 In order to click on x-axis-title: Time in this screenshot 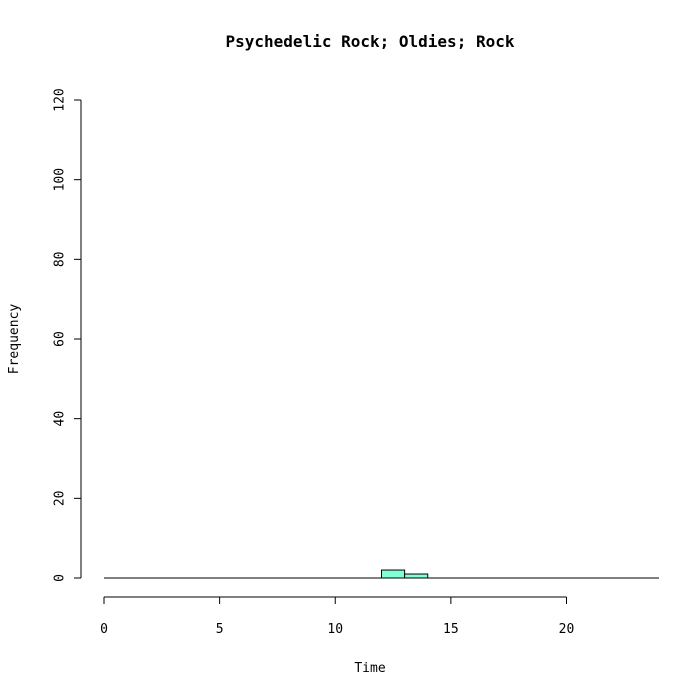, I will do `click(369, 668)`.